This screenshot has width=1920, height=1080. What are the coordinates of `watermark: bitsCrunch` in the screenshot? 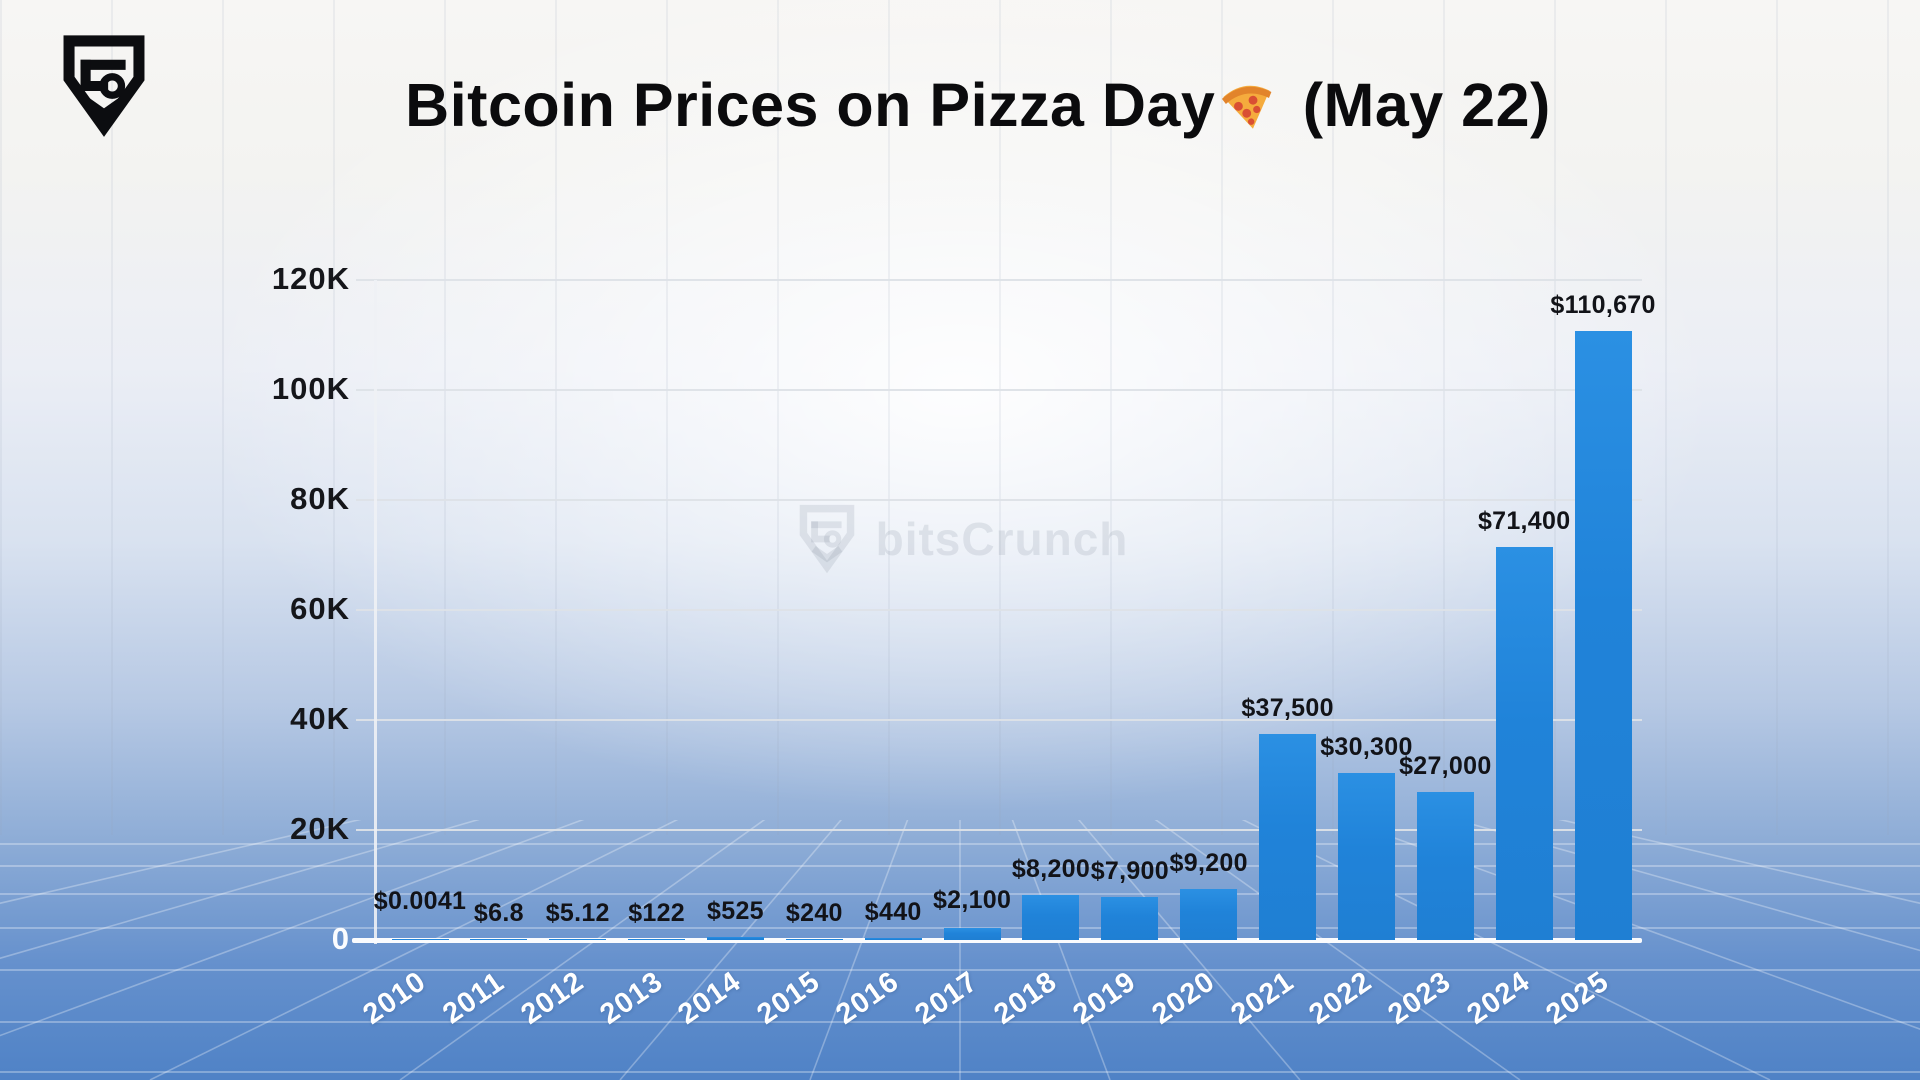 It's located at (961, 539).